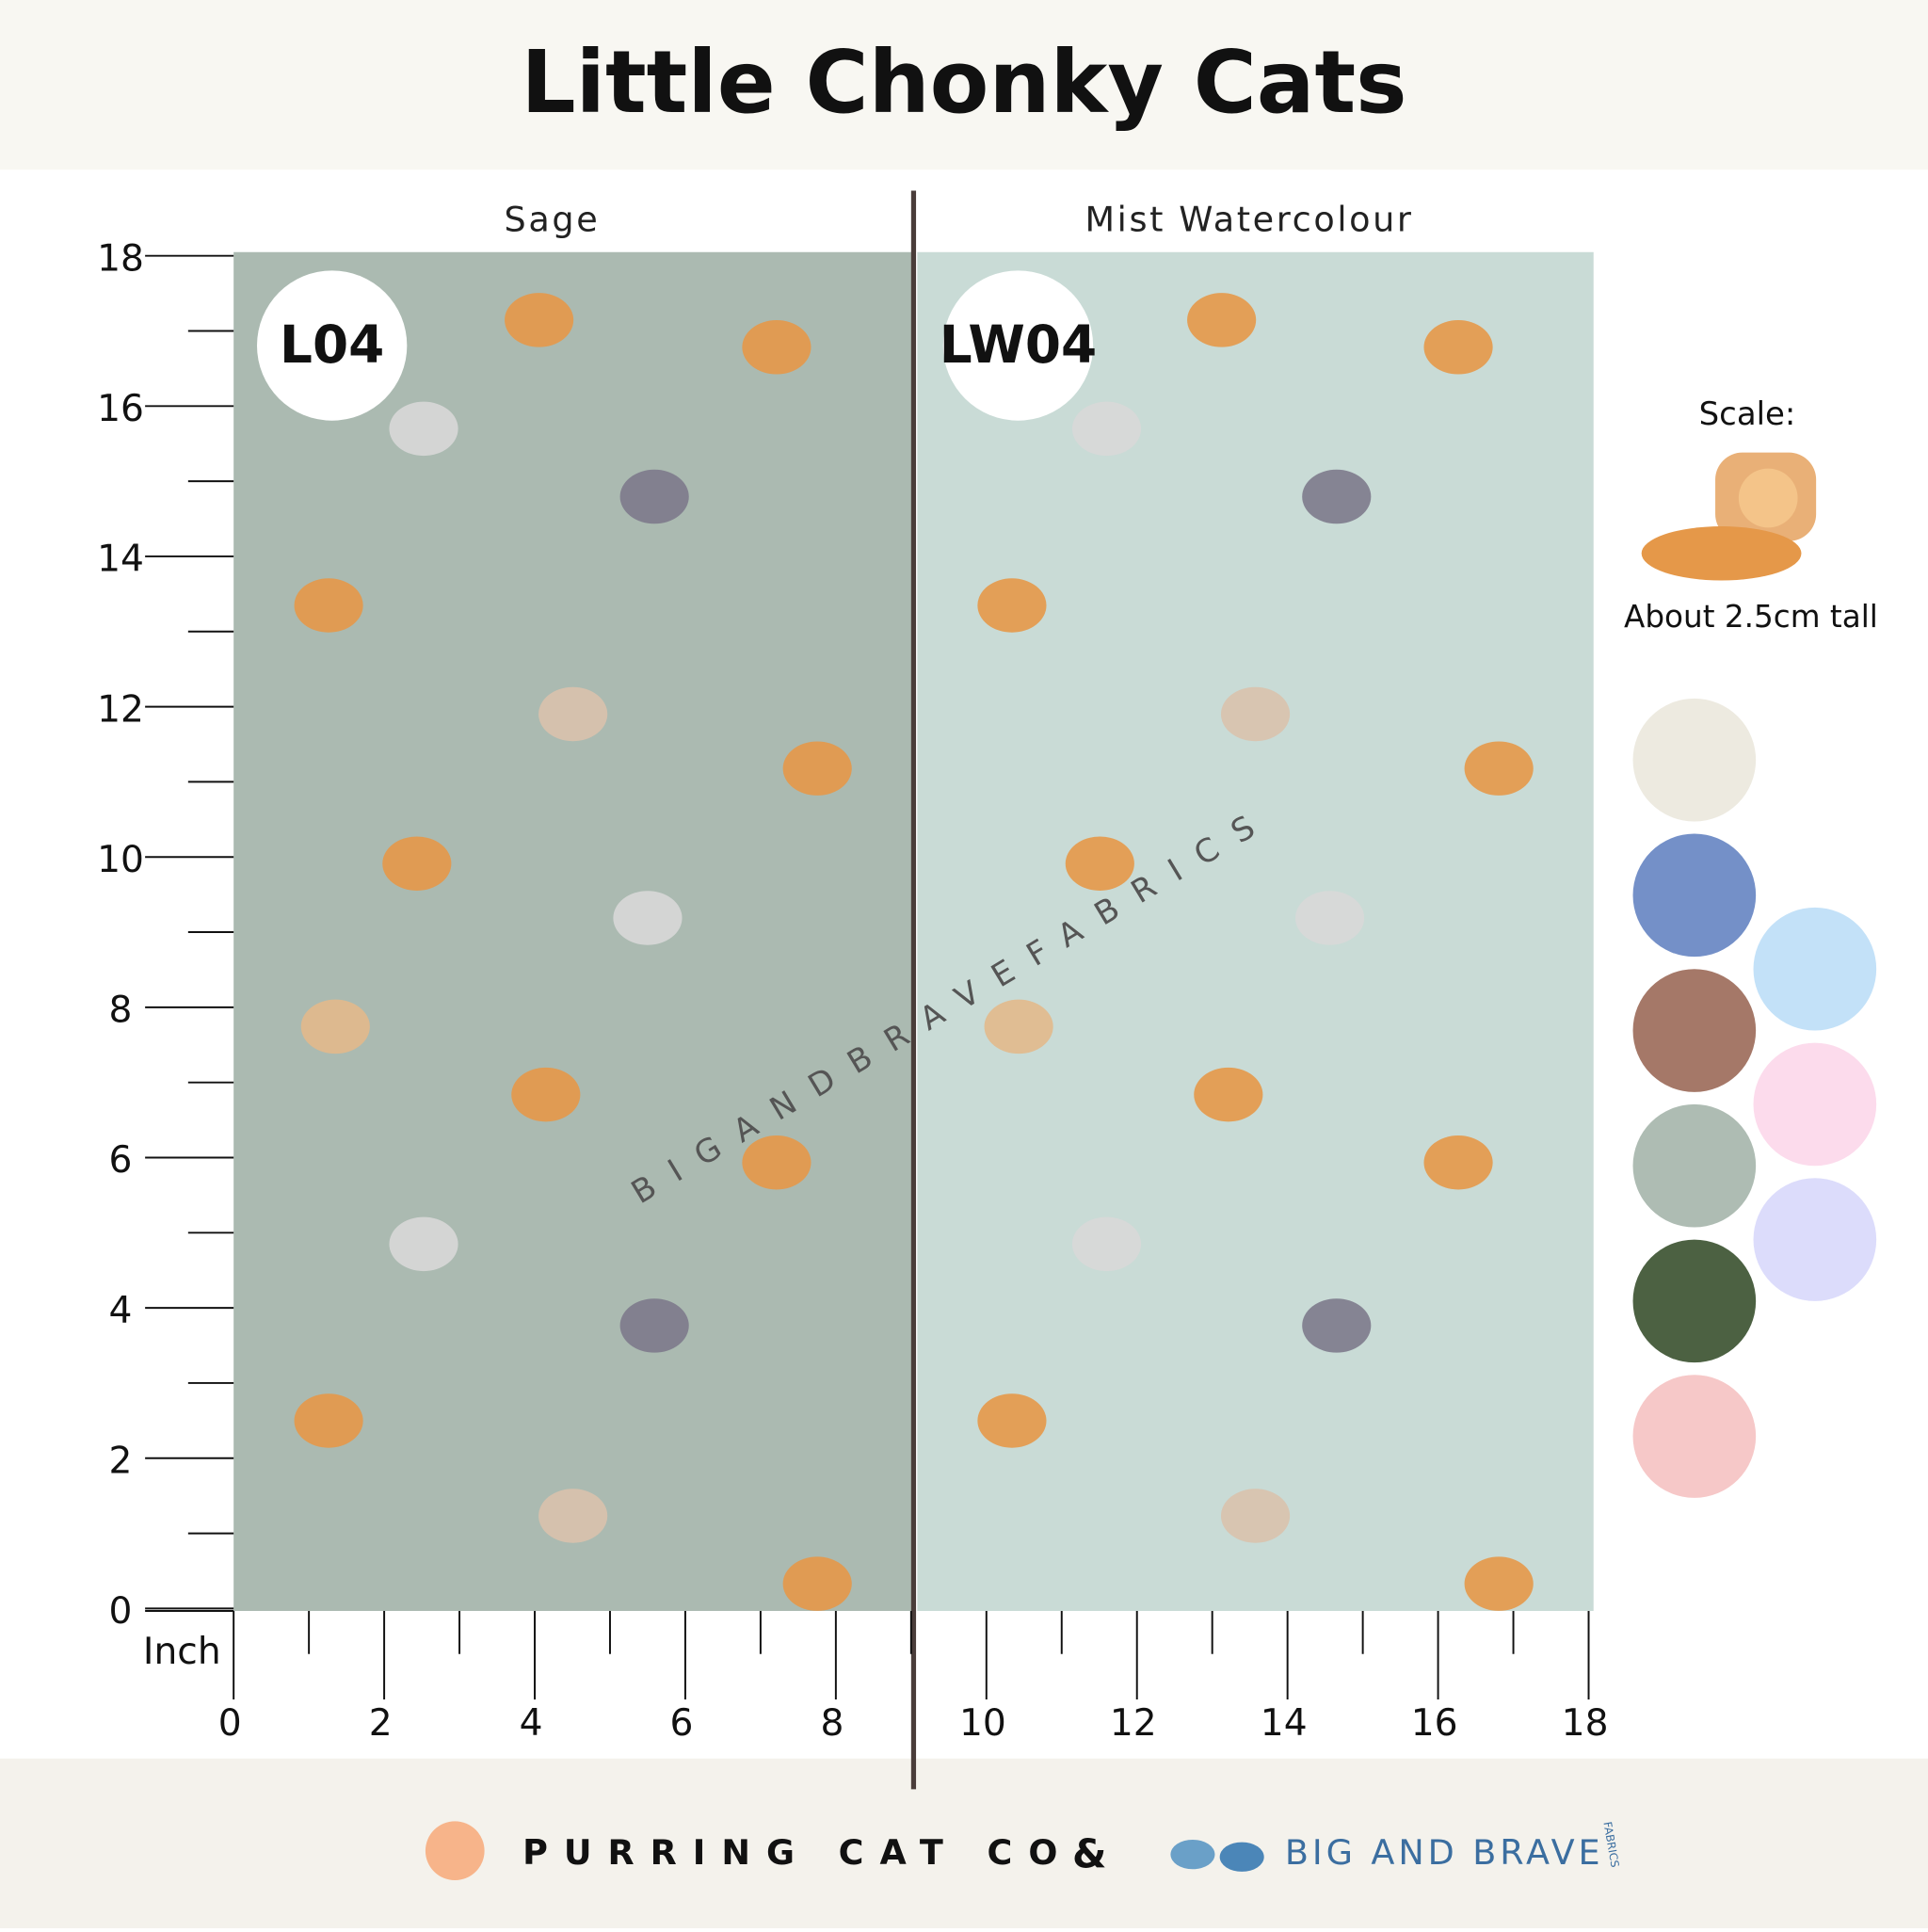 The height and width of the screenshot is (1932, 1928). What do you see at coordinates (982, 1723) in the screenshot?
I see `x-tick-label: 10` at bounding box center [982, 1723].